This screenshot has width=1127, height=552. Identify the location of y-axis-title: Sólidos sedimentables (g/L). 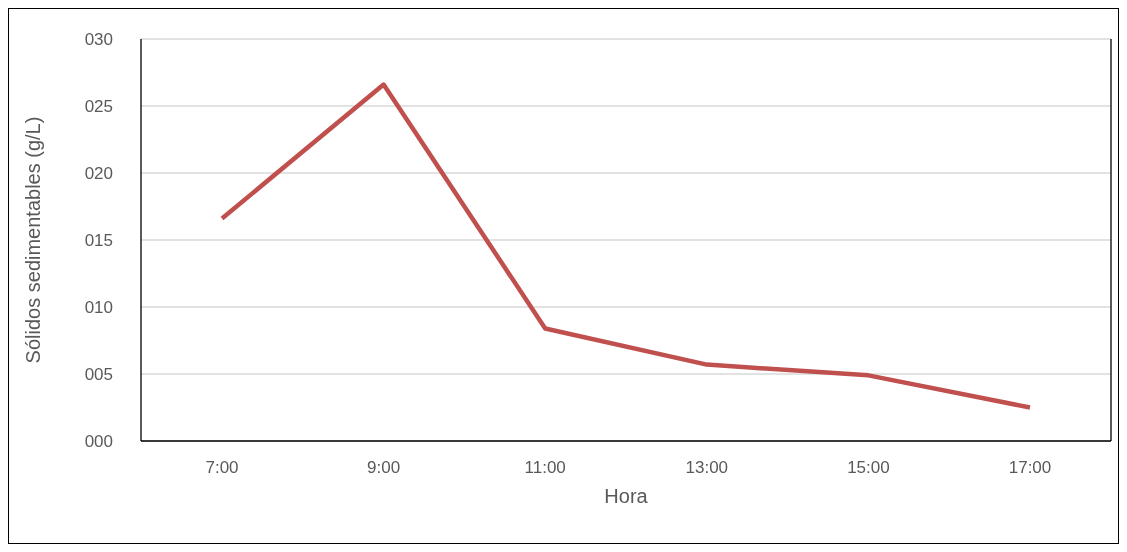
(33, 240).